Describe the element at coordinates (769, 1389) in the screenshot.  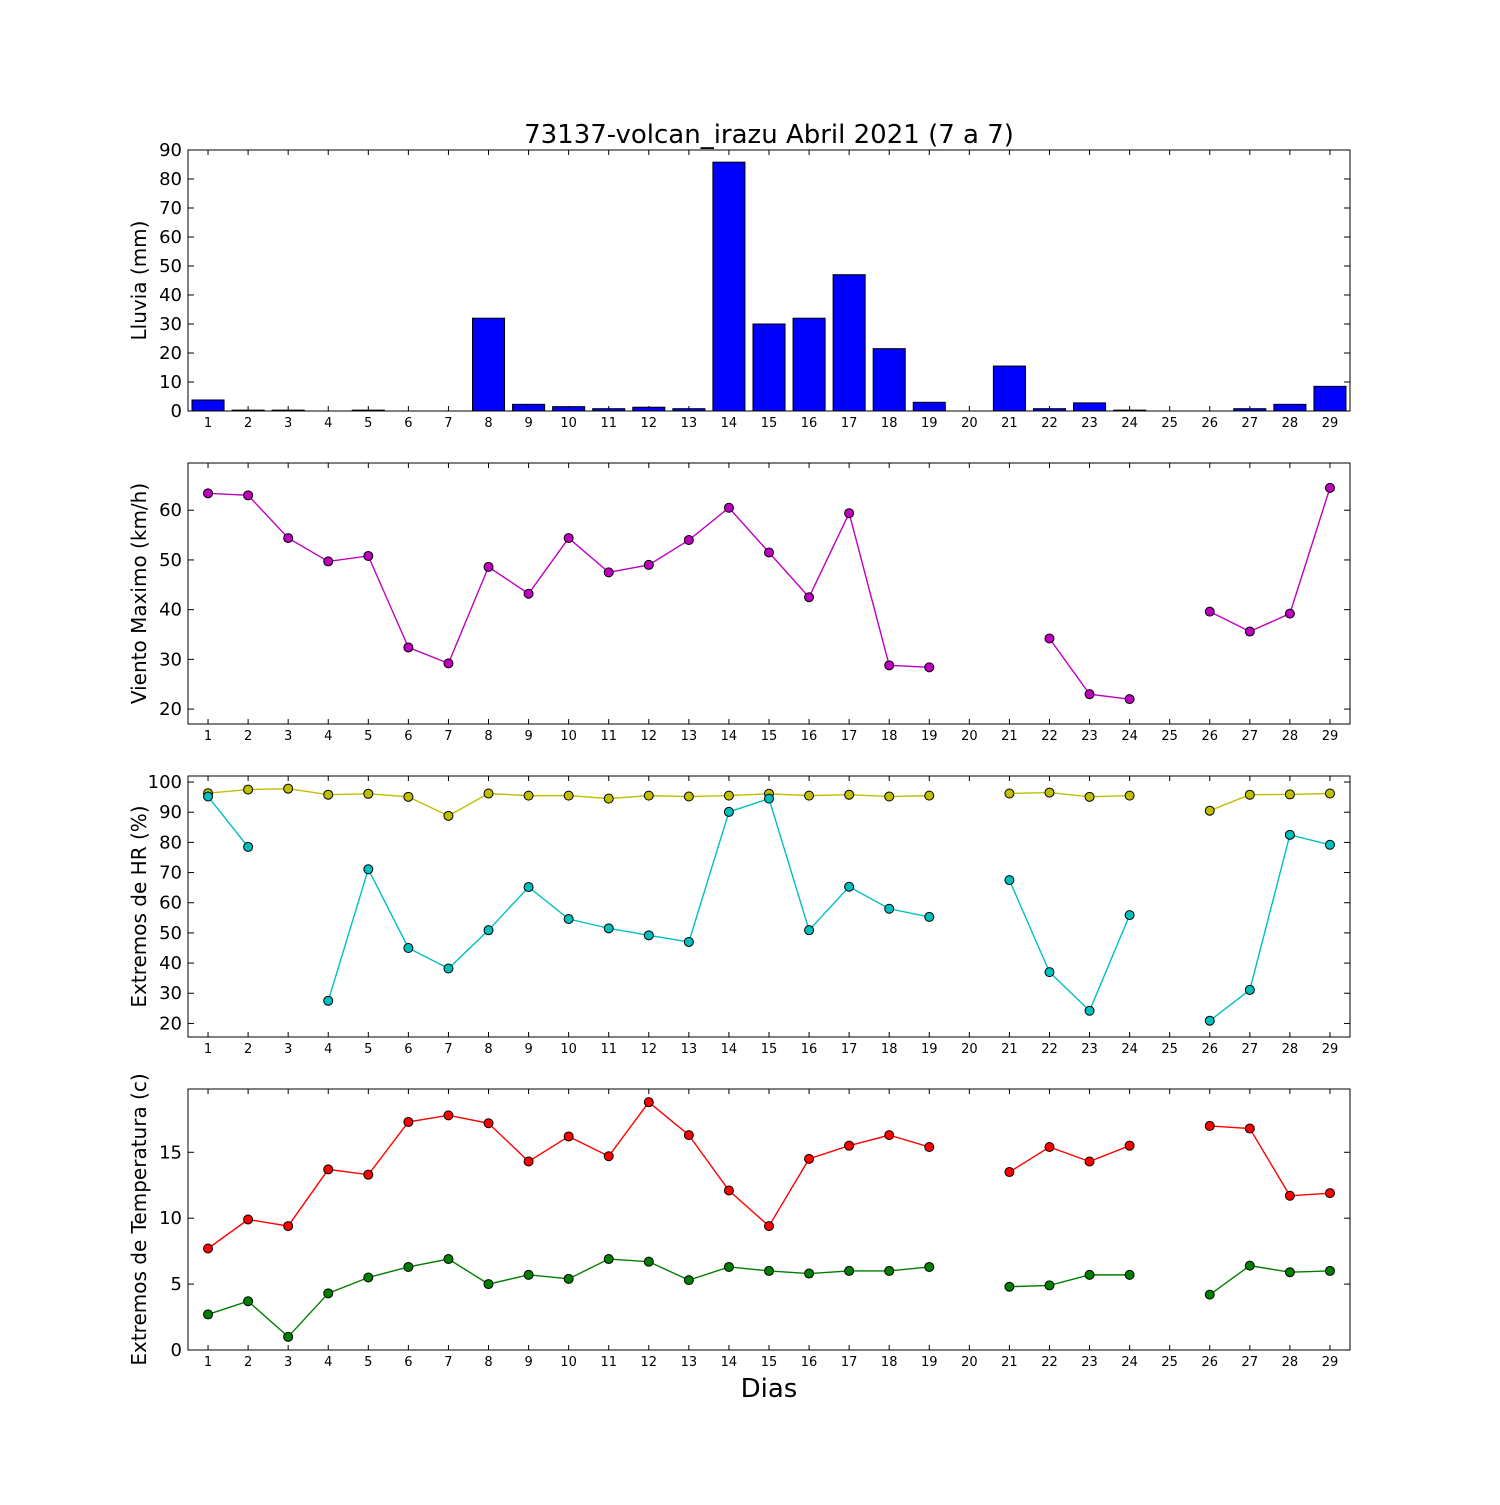
I see `x-axis-label: Dias` at that location.